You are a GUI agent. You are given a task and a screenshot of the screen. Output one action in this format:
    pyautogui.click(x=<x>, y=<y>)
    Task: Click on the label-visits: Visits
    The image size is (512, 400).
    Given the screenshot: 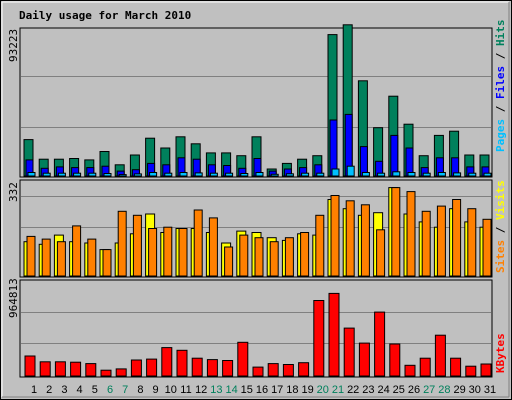 What is the action you would take?
    pyautogui.click(x=500, y=200)
    